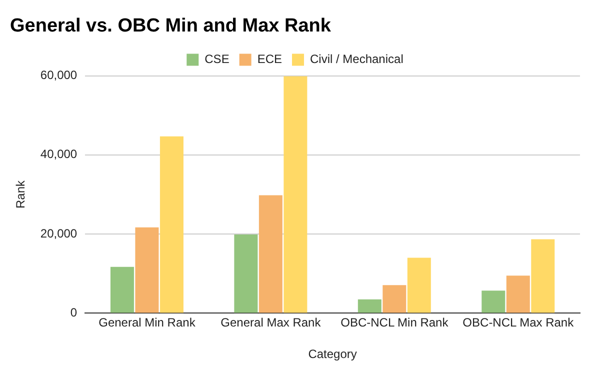 The width and height of the screenshot is (600, 371). I want to click on x-tick-label: General Min Rank, so click(147, 323).